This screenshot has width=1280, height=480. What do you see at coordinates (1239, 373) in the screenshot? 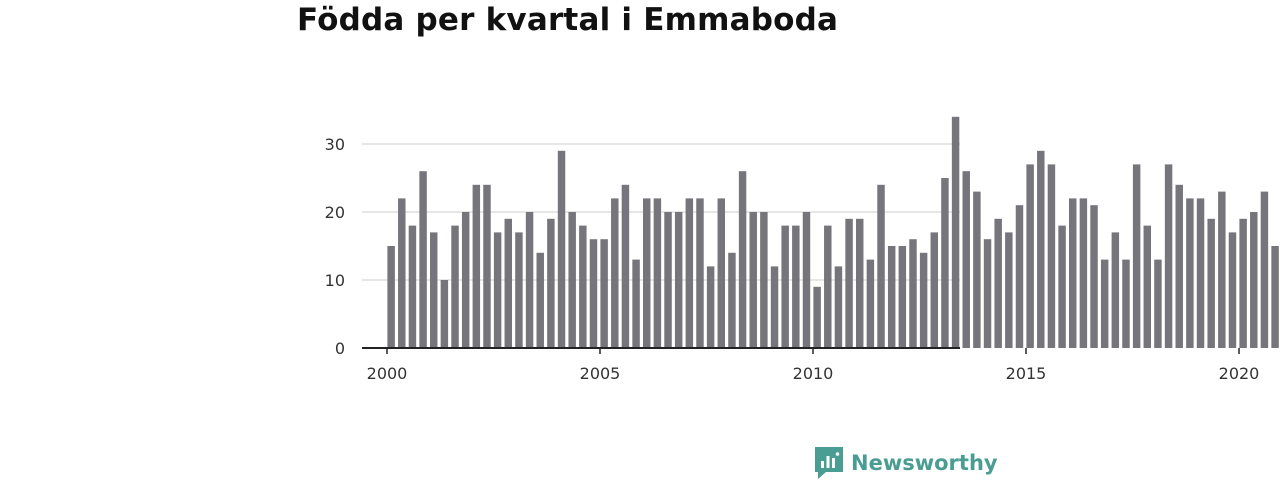
I see `x-tick-label: 2020` at bounding box center [1239, 373].